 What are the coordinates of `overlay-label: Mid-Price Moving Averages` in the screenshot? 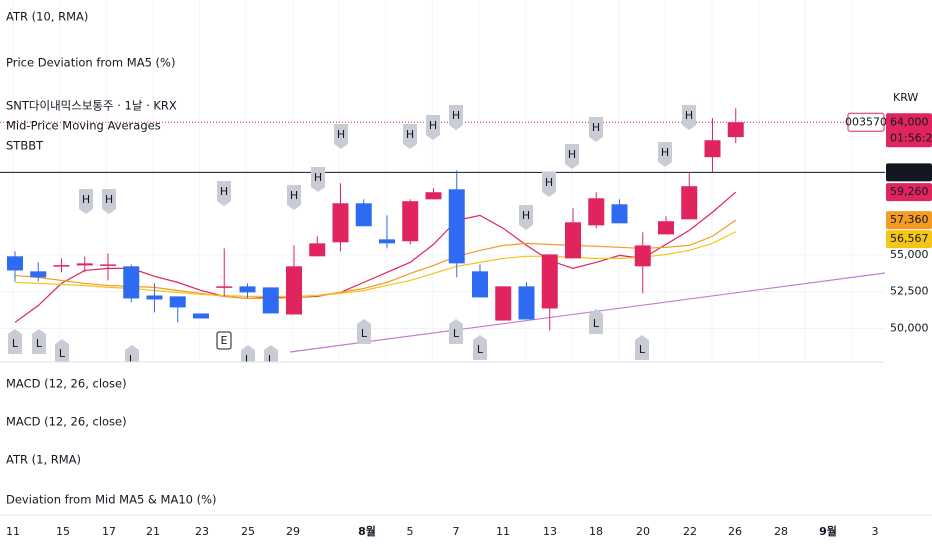 It's located at (83, 126).